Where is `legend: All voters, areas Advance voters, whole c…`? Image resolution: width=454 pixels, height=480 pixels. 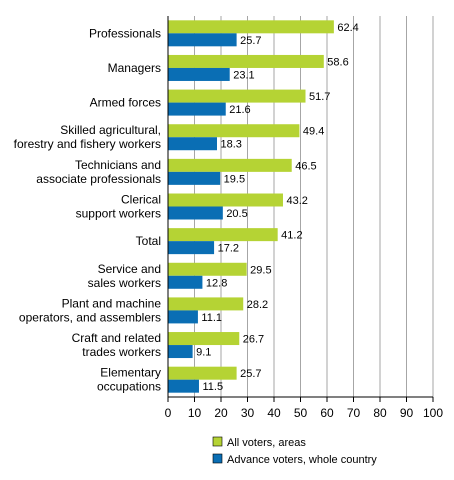
legend: All voters, areas Advance voters, whole c… is located at coordinates (294, 451).